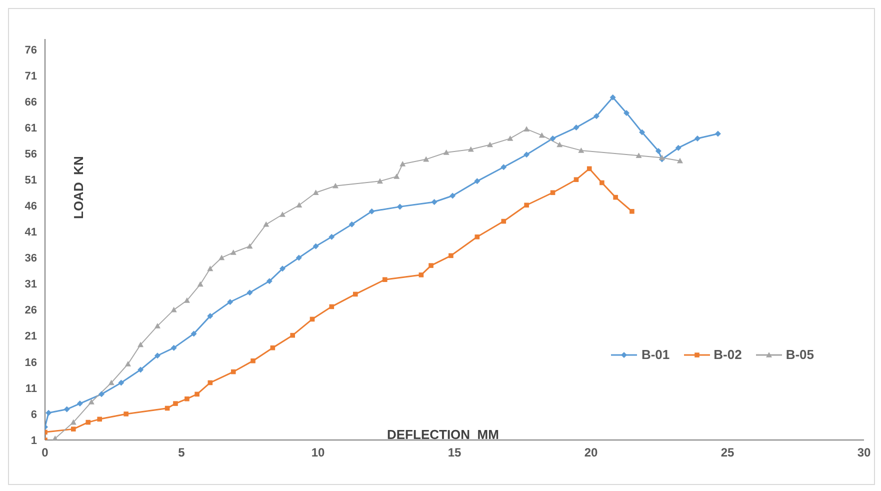 The image size is (881, 491). Describe the element at coordinates (727, 453) in the screenshot. I see `x-tick-label: 25` at that location.